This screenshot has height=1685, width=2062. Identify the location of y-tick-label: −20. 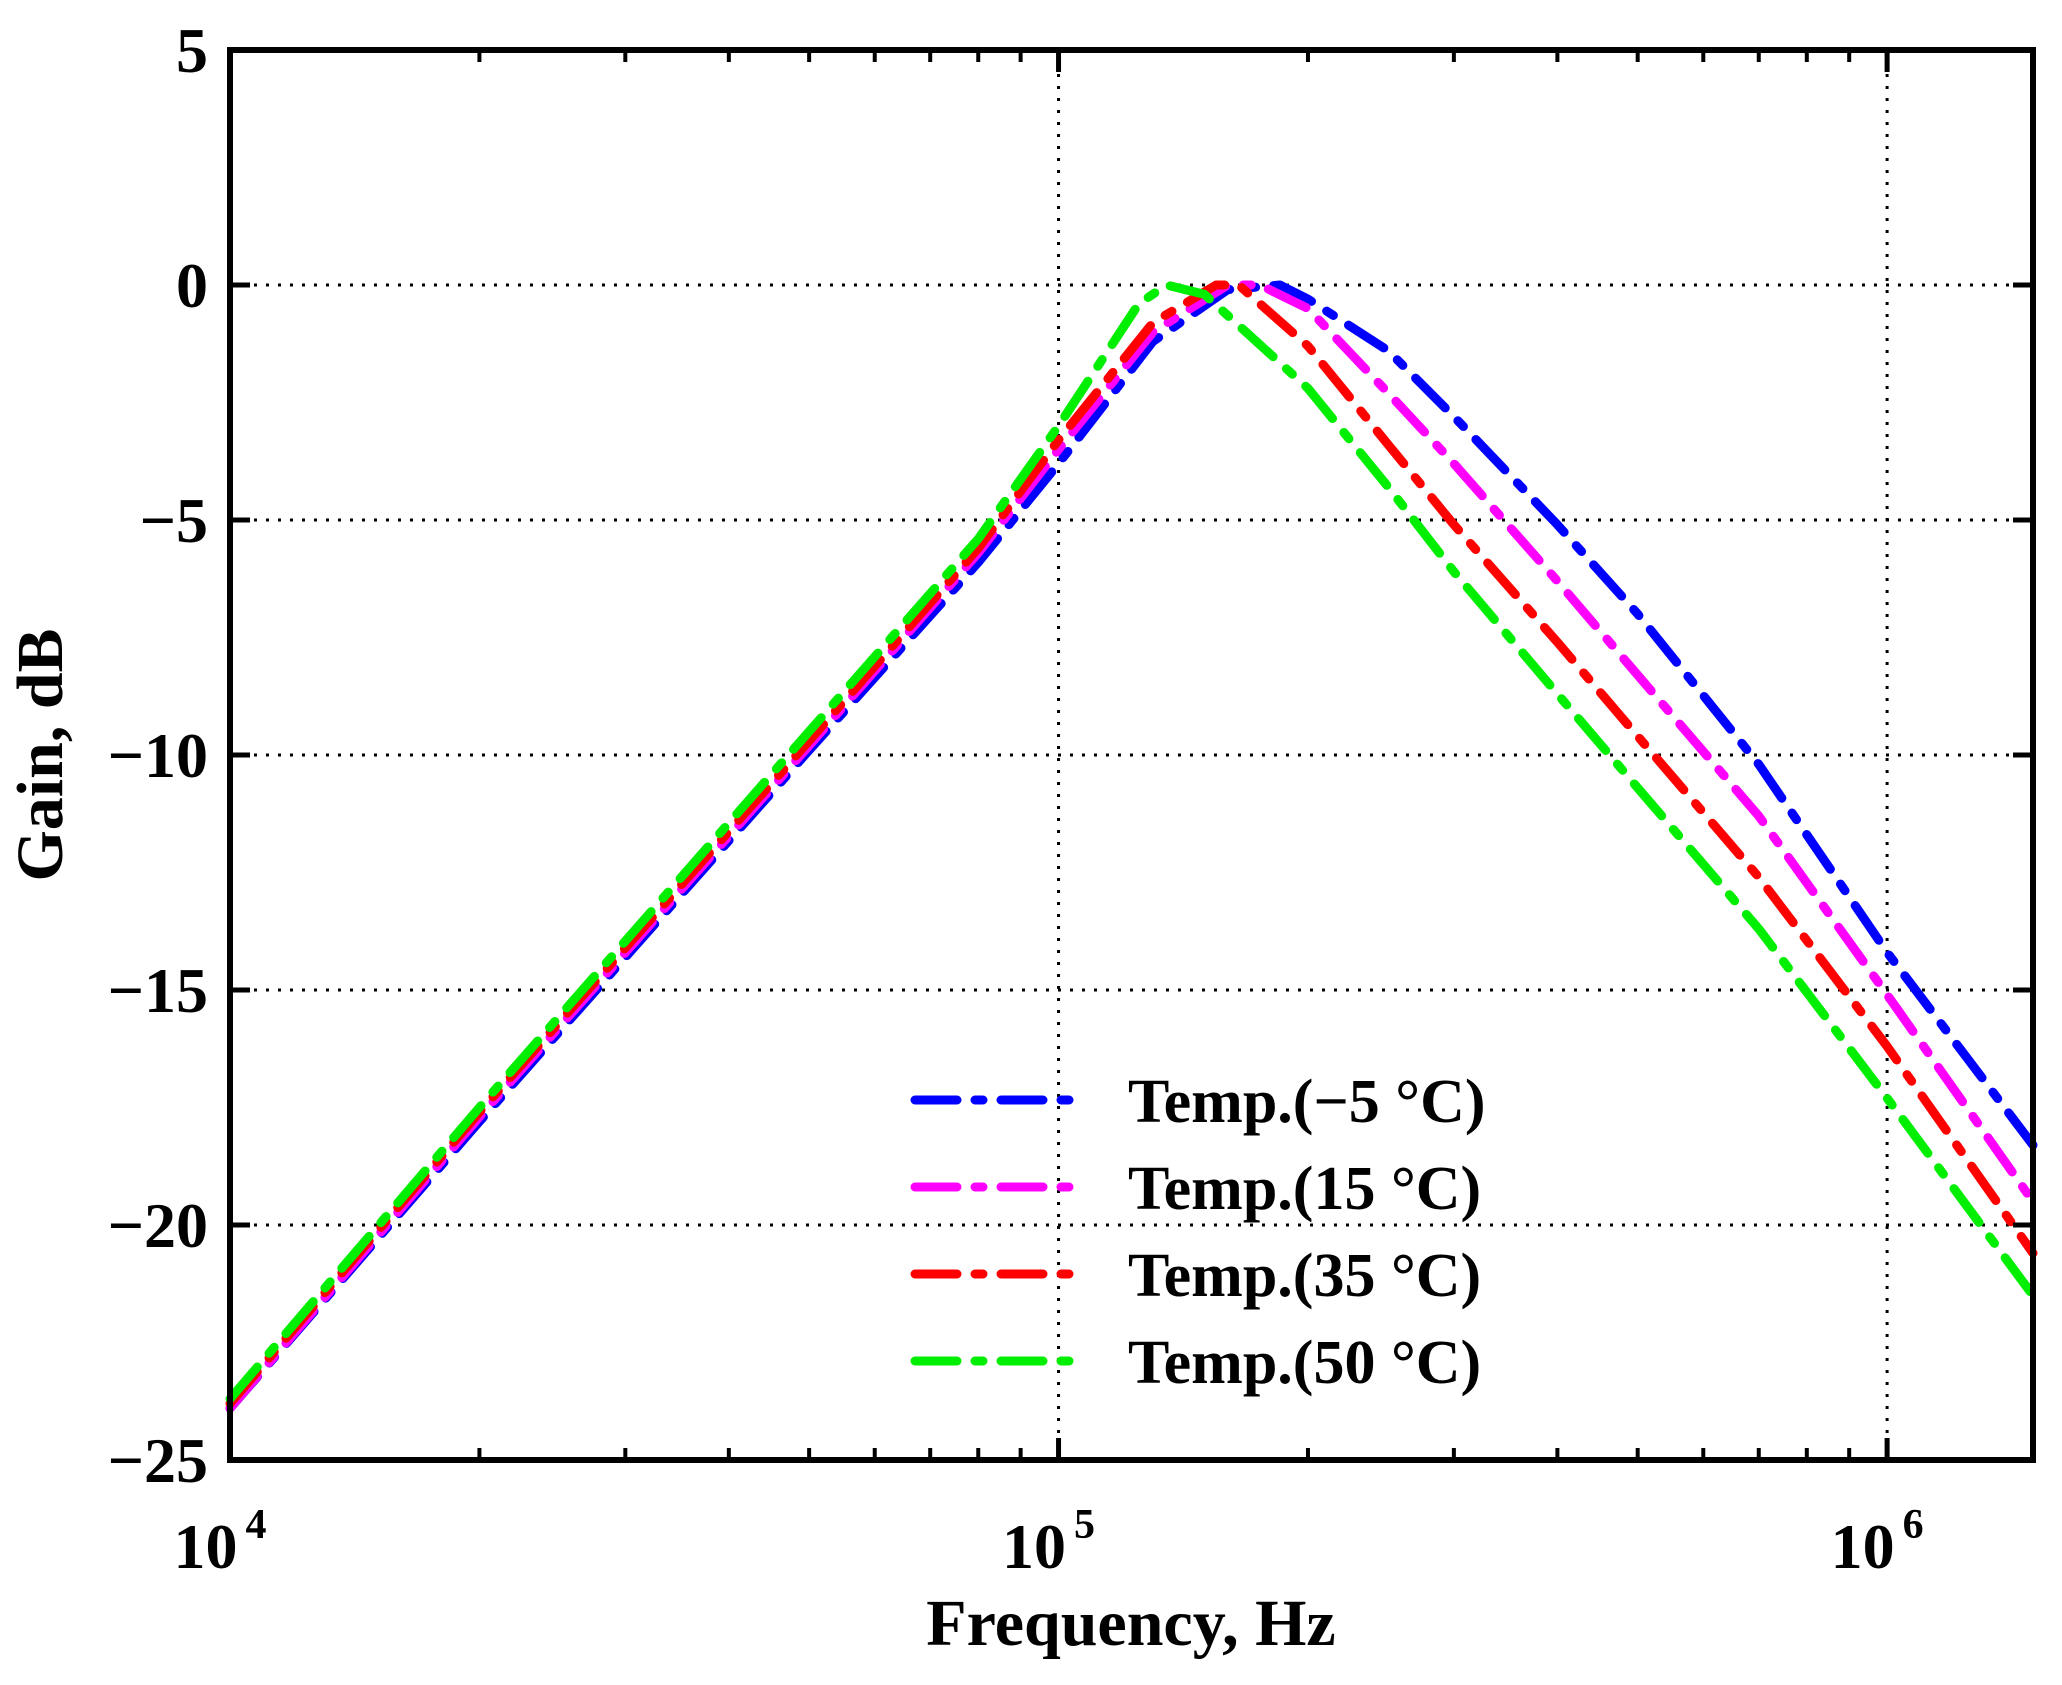
(158, 1225).